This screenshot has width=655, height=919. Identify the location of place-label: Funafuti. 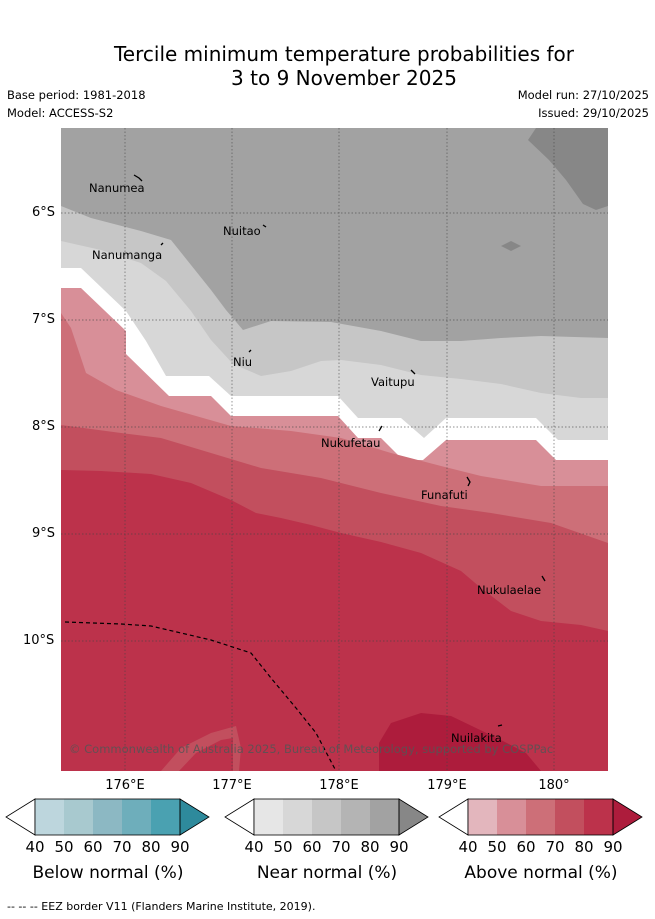
(444, 495).